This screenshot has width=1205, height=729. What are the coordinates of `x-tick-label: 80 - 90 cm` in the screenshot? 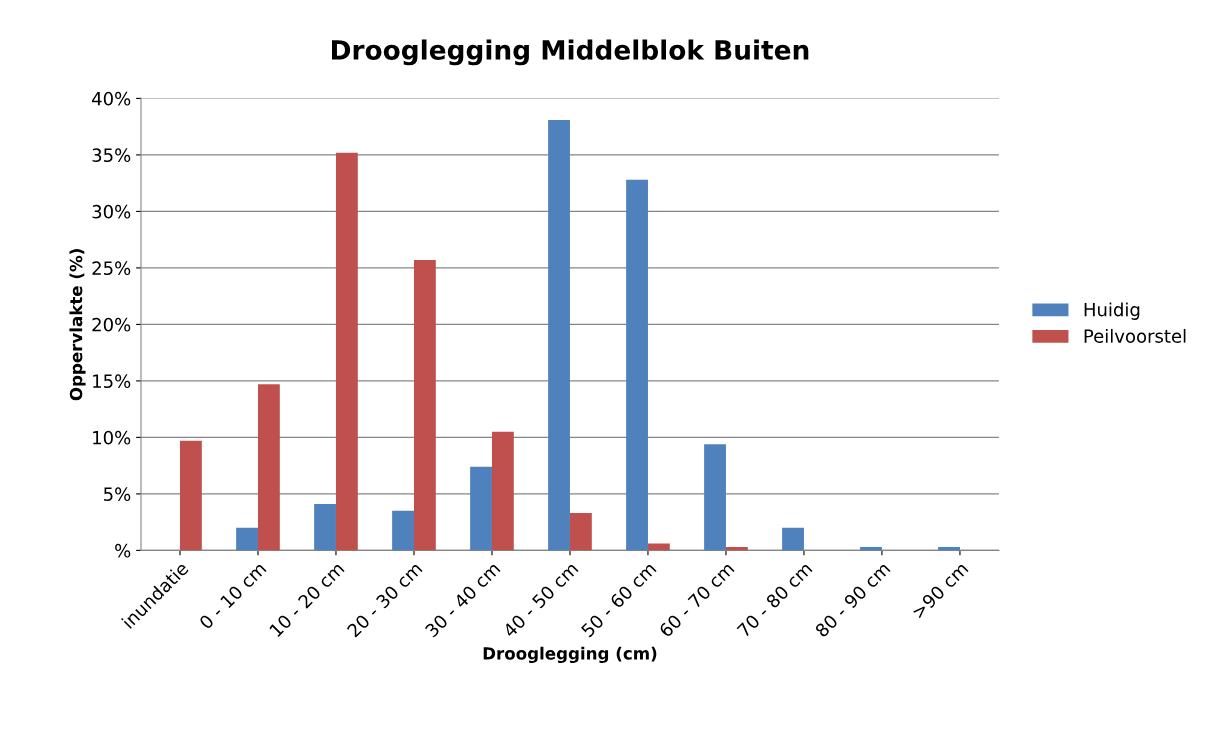 It's located at (852, 599).